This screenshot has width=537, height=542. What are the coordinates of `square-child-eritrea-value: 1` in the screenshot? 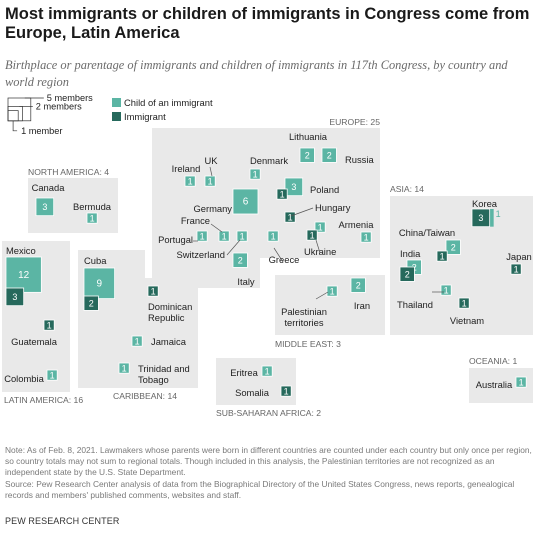 It's located at (267, 371).